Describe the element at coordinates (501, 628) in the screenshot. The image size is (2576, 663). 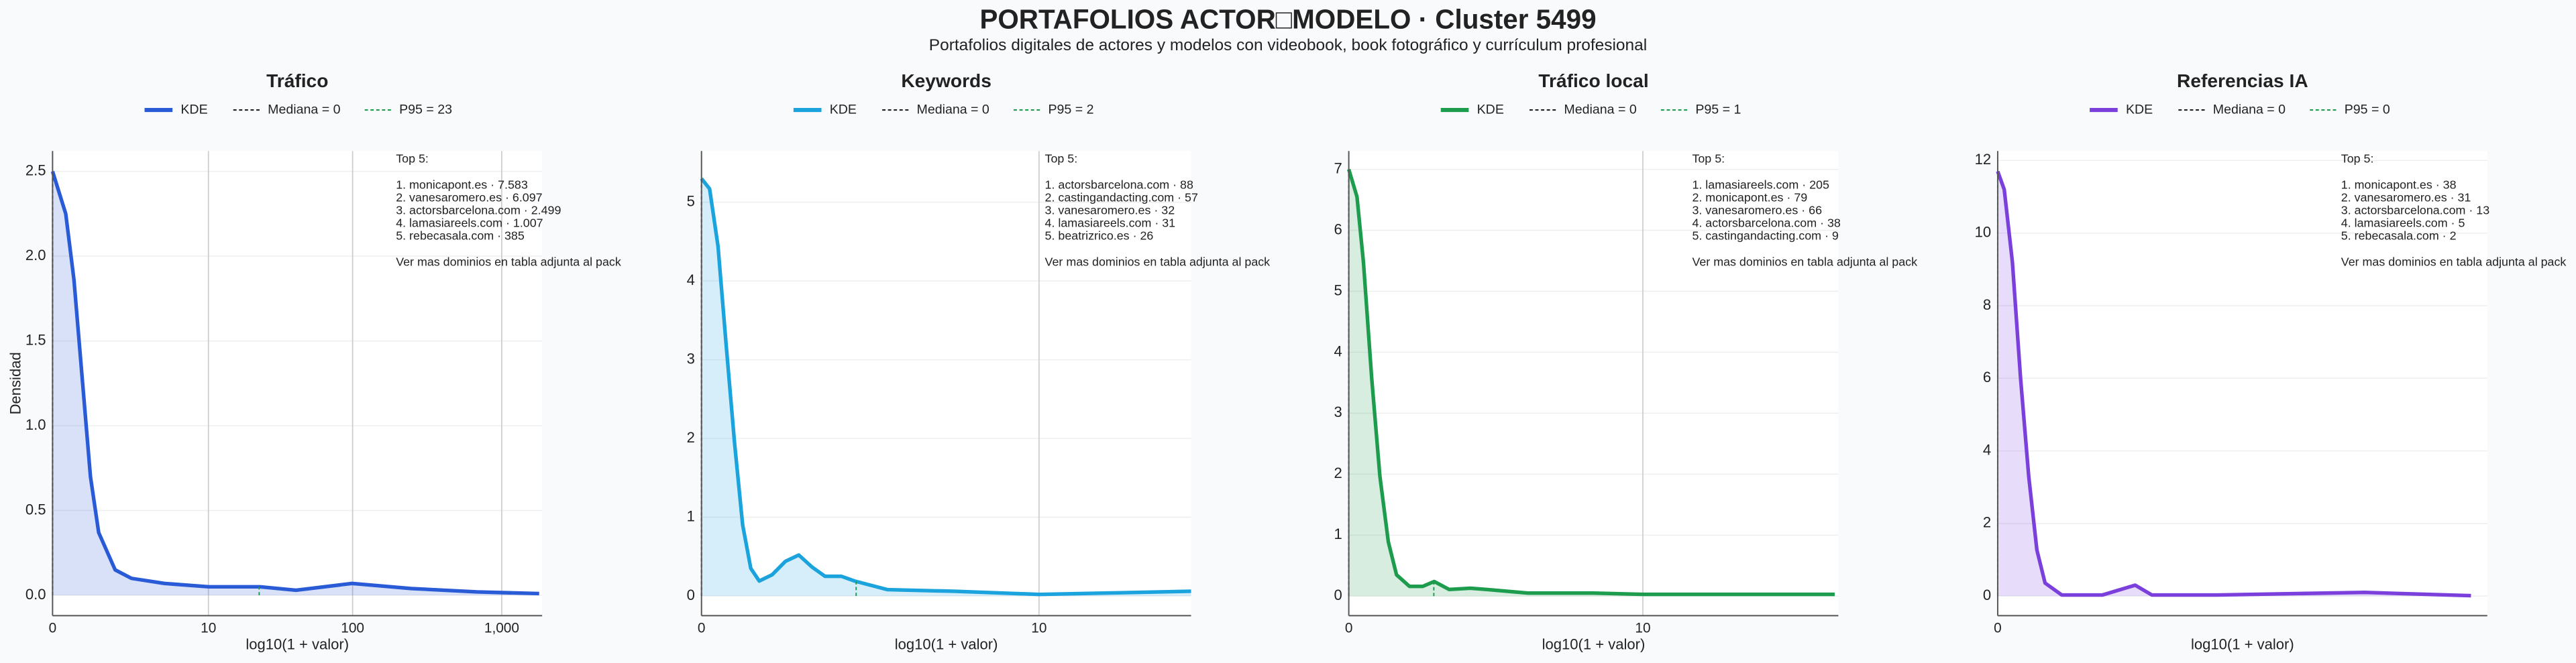
I see `x-tick-label: 1,000` at that location.